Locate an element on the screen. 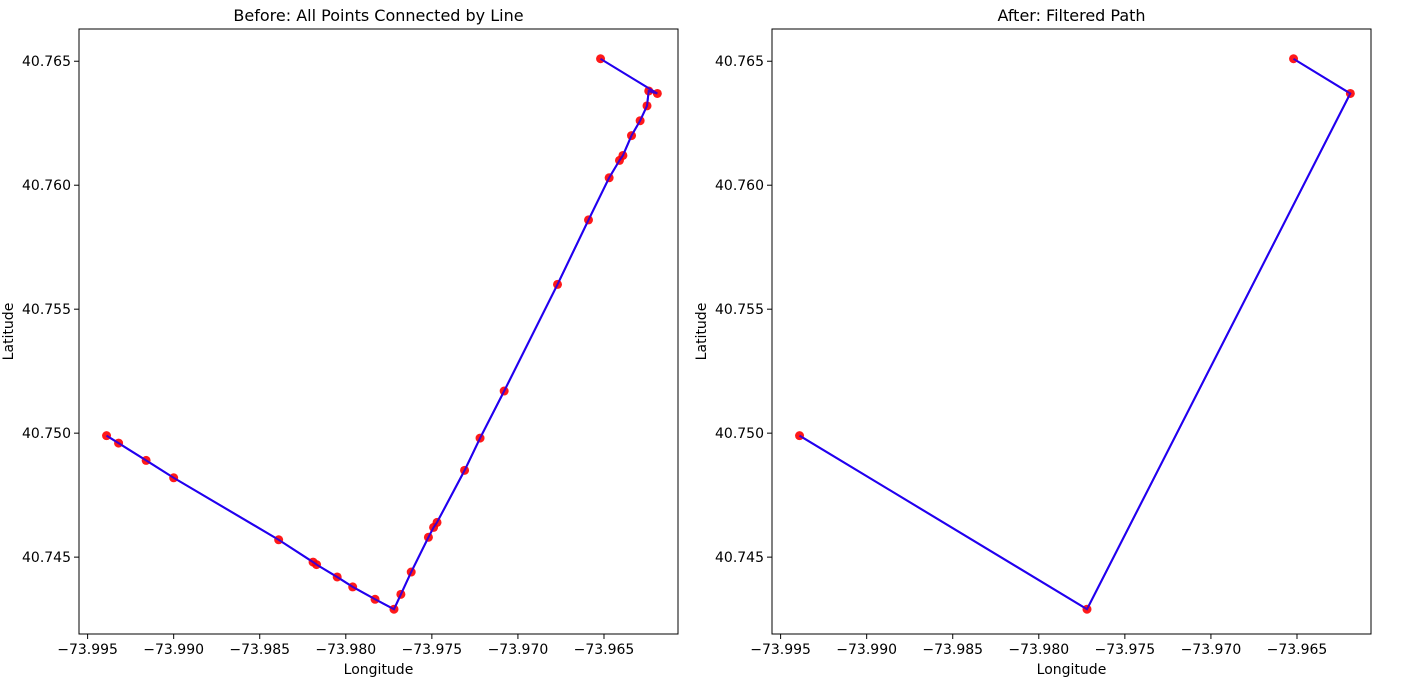 This screenshot has width=1420, height=693. chart-title: After: Filtered Path is located at coordinates (1071, 15).